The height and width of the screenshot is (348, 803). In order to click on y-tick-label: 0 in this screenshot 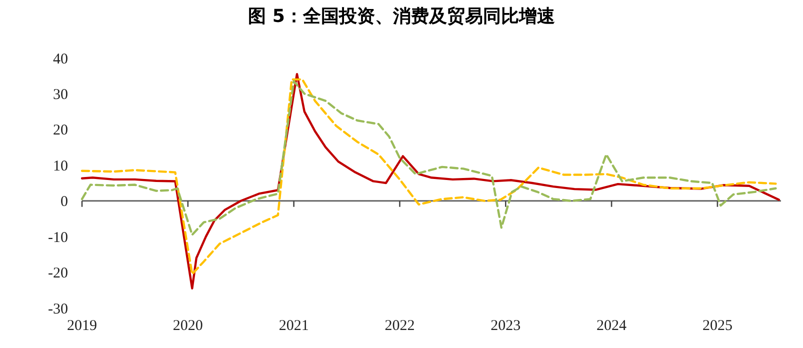, I will do `click(64, 202)`.